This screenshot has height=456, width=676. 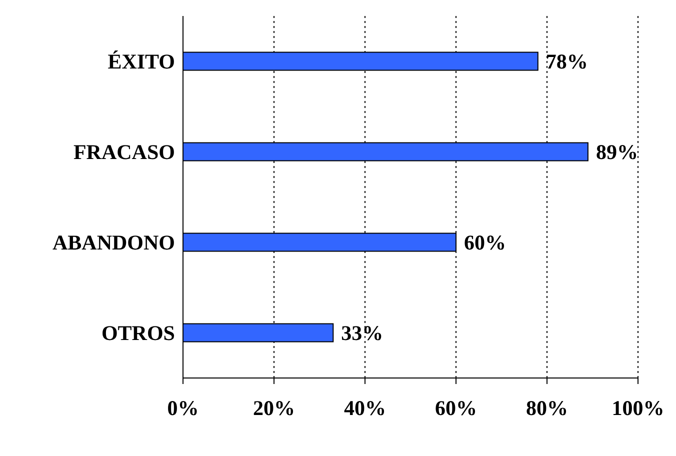 What do you see at coordinates (124, 152) in the screenshot?
I see `y-tick-label: FRACASO` at bounding box center [124, 152].